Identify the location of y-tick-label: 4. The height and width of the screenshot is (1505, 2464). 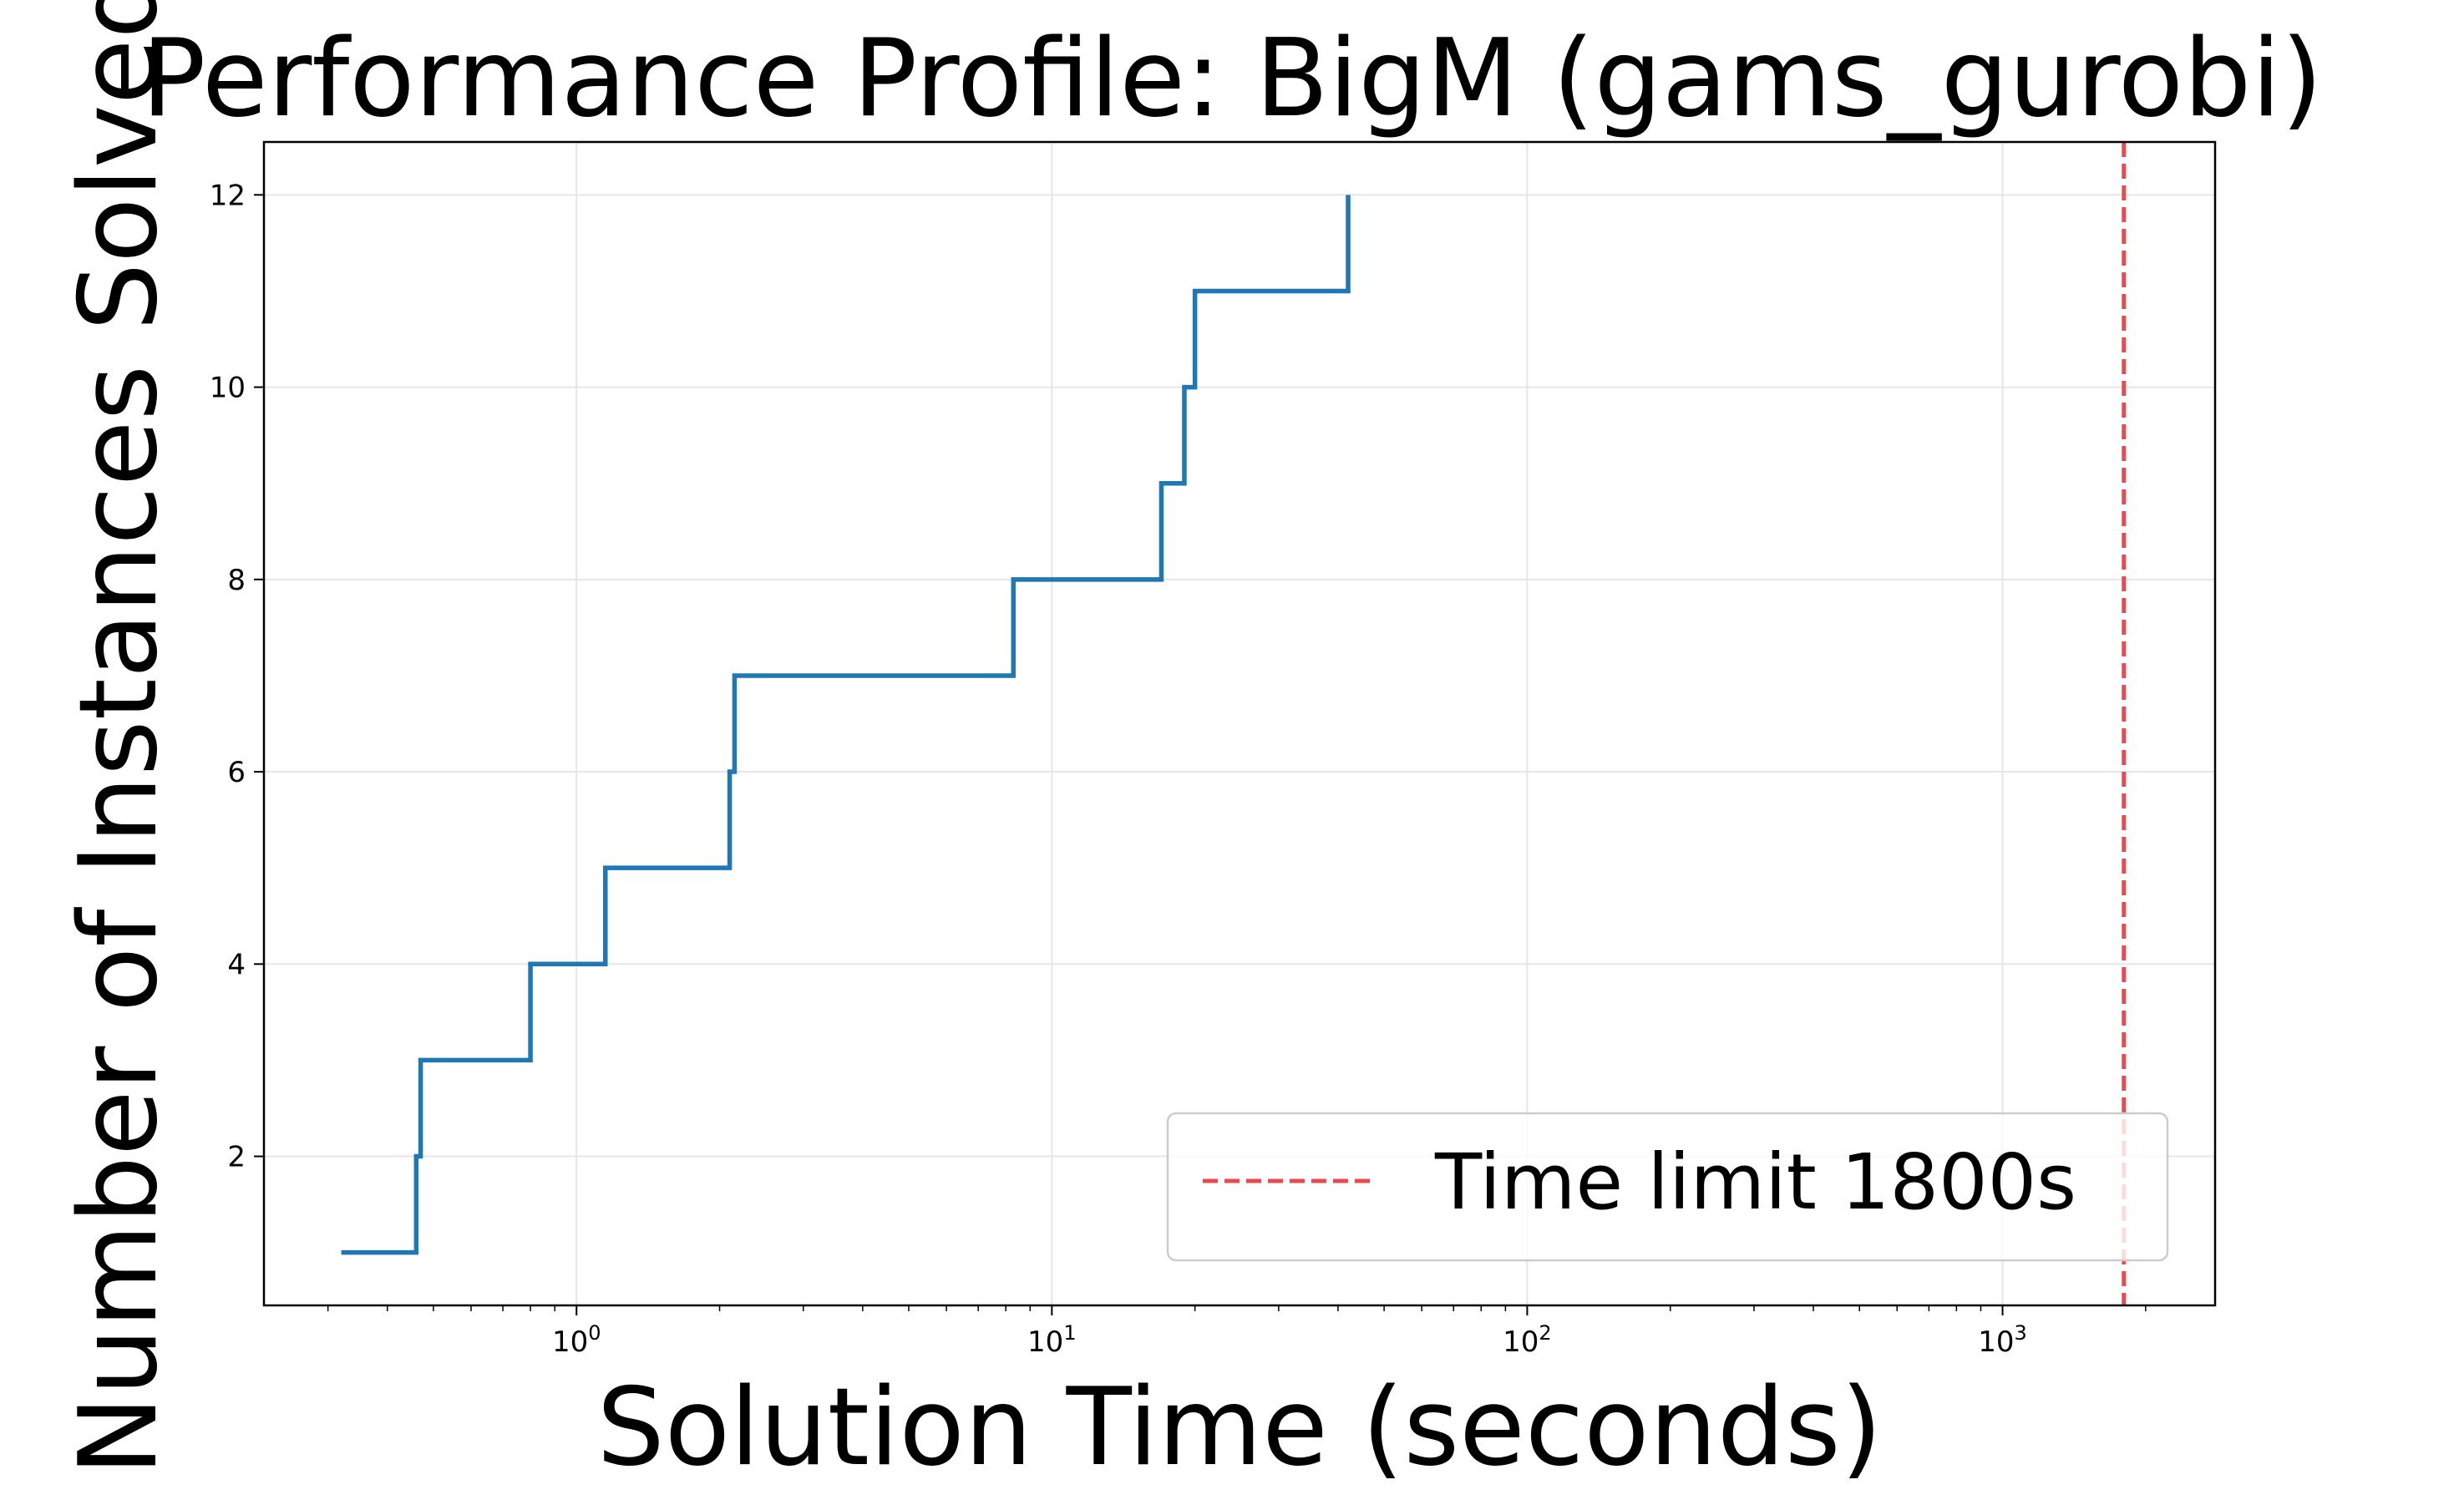
(237, 964).